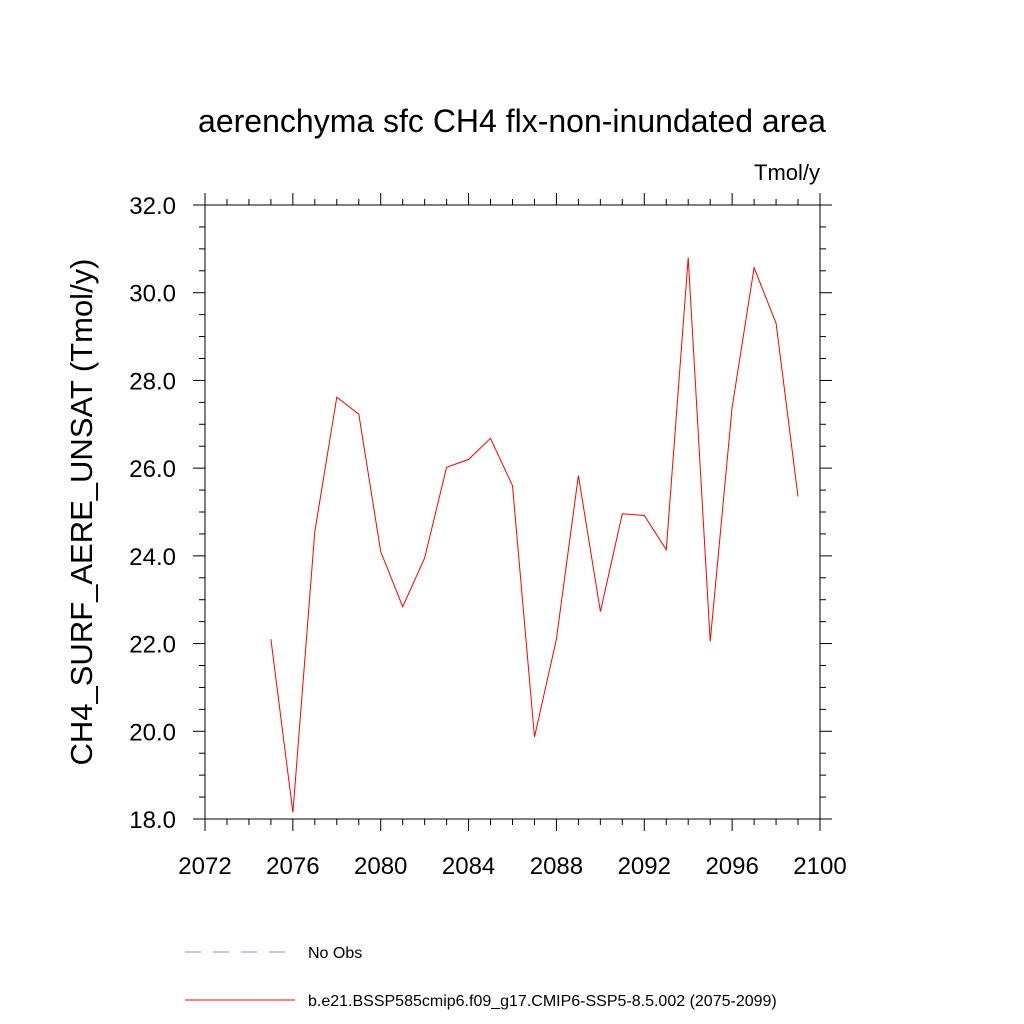 This screenshot has height=1024, width=1024. What do you see at coordinates (819, 866) in the screenshot?
I see `x-tick-label: 2100` at bounding box center [819, 866].